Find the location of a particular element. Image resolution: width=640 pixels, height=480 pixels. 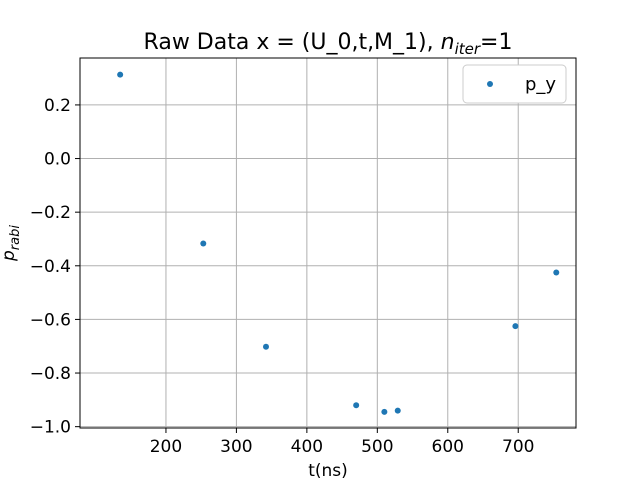

chart-title-suffix: =1 is located at coordinates (496, 42).